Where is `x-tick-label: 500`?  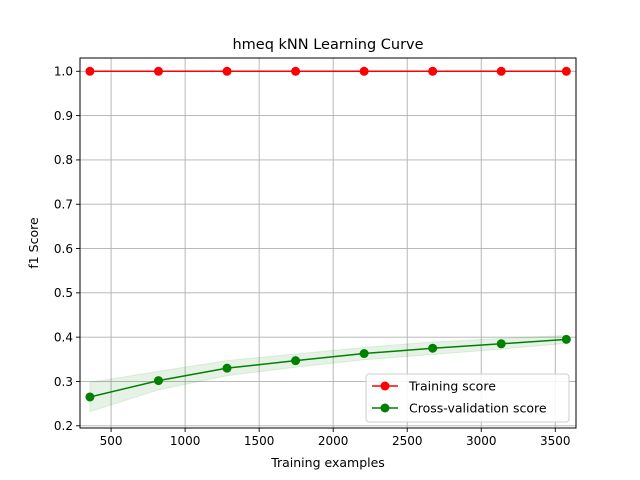 x-tick-label: 500 is located at coordinates (111, 441).